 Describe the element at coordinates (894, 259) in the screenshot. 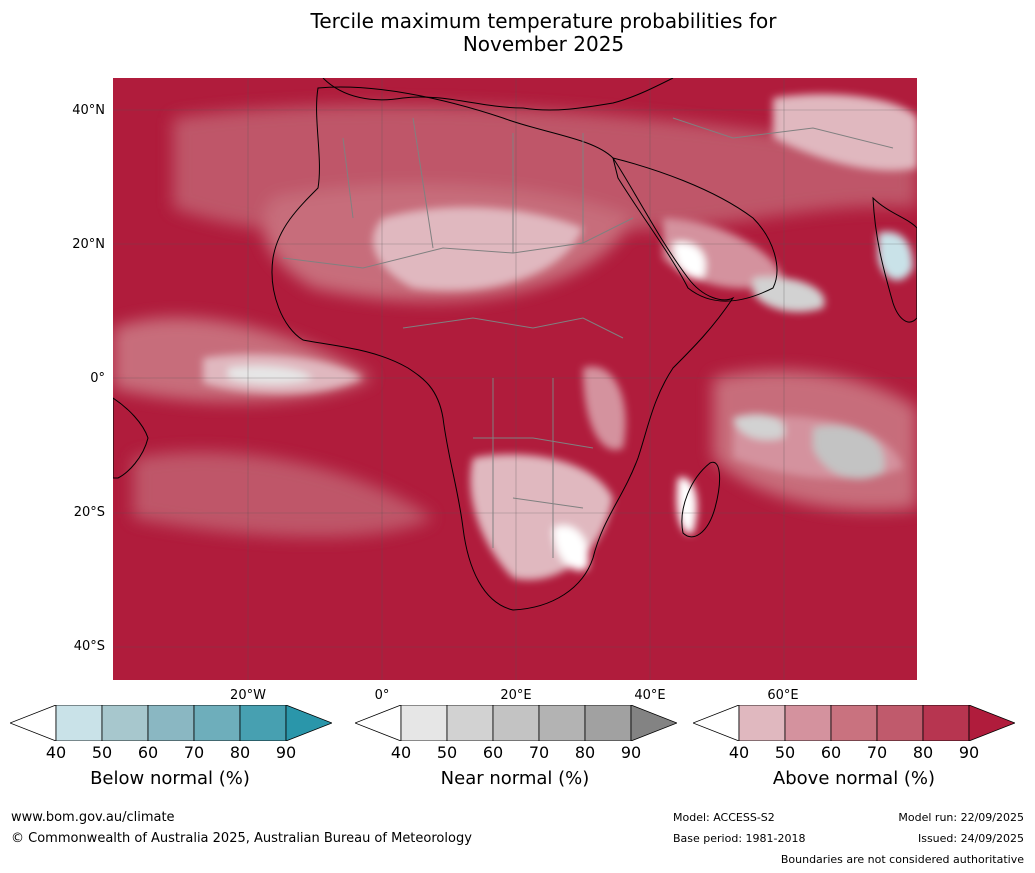

I see `india-coastline` at that location.